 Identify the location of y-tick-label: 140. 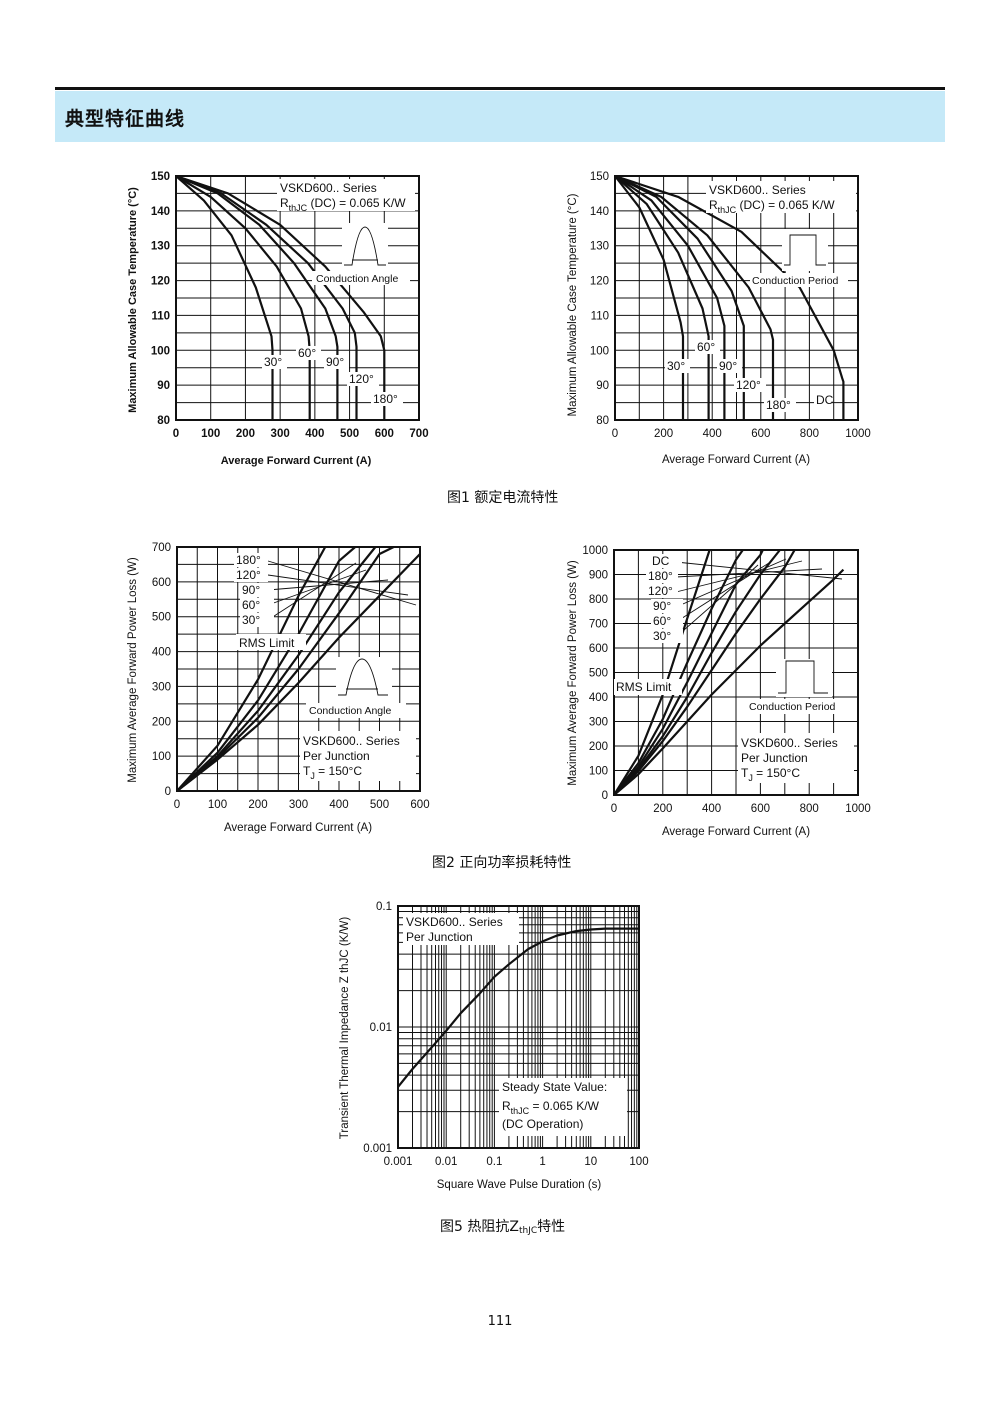
(599, 212).